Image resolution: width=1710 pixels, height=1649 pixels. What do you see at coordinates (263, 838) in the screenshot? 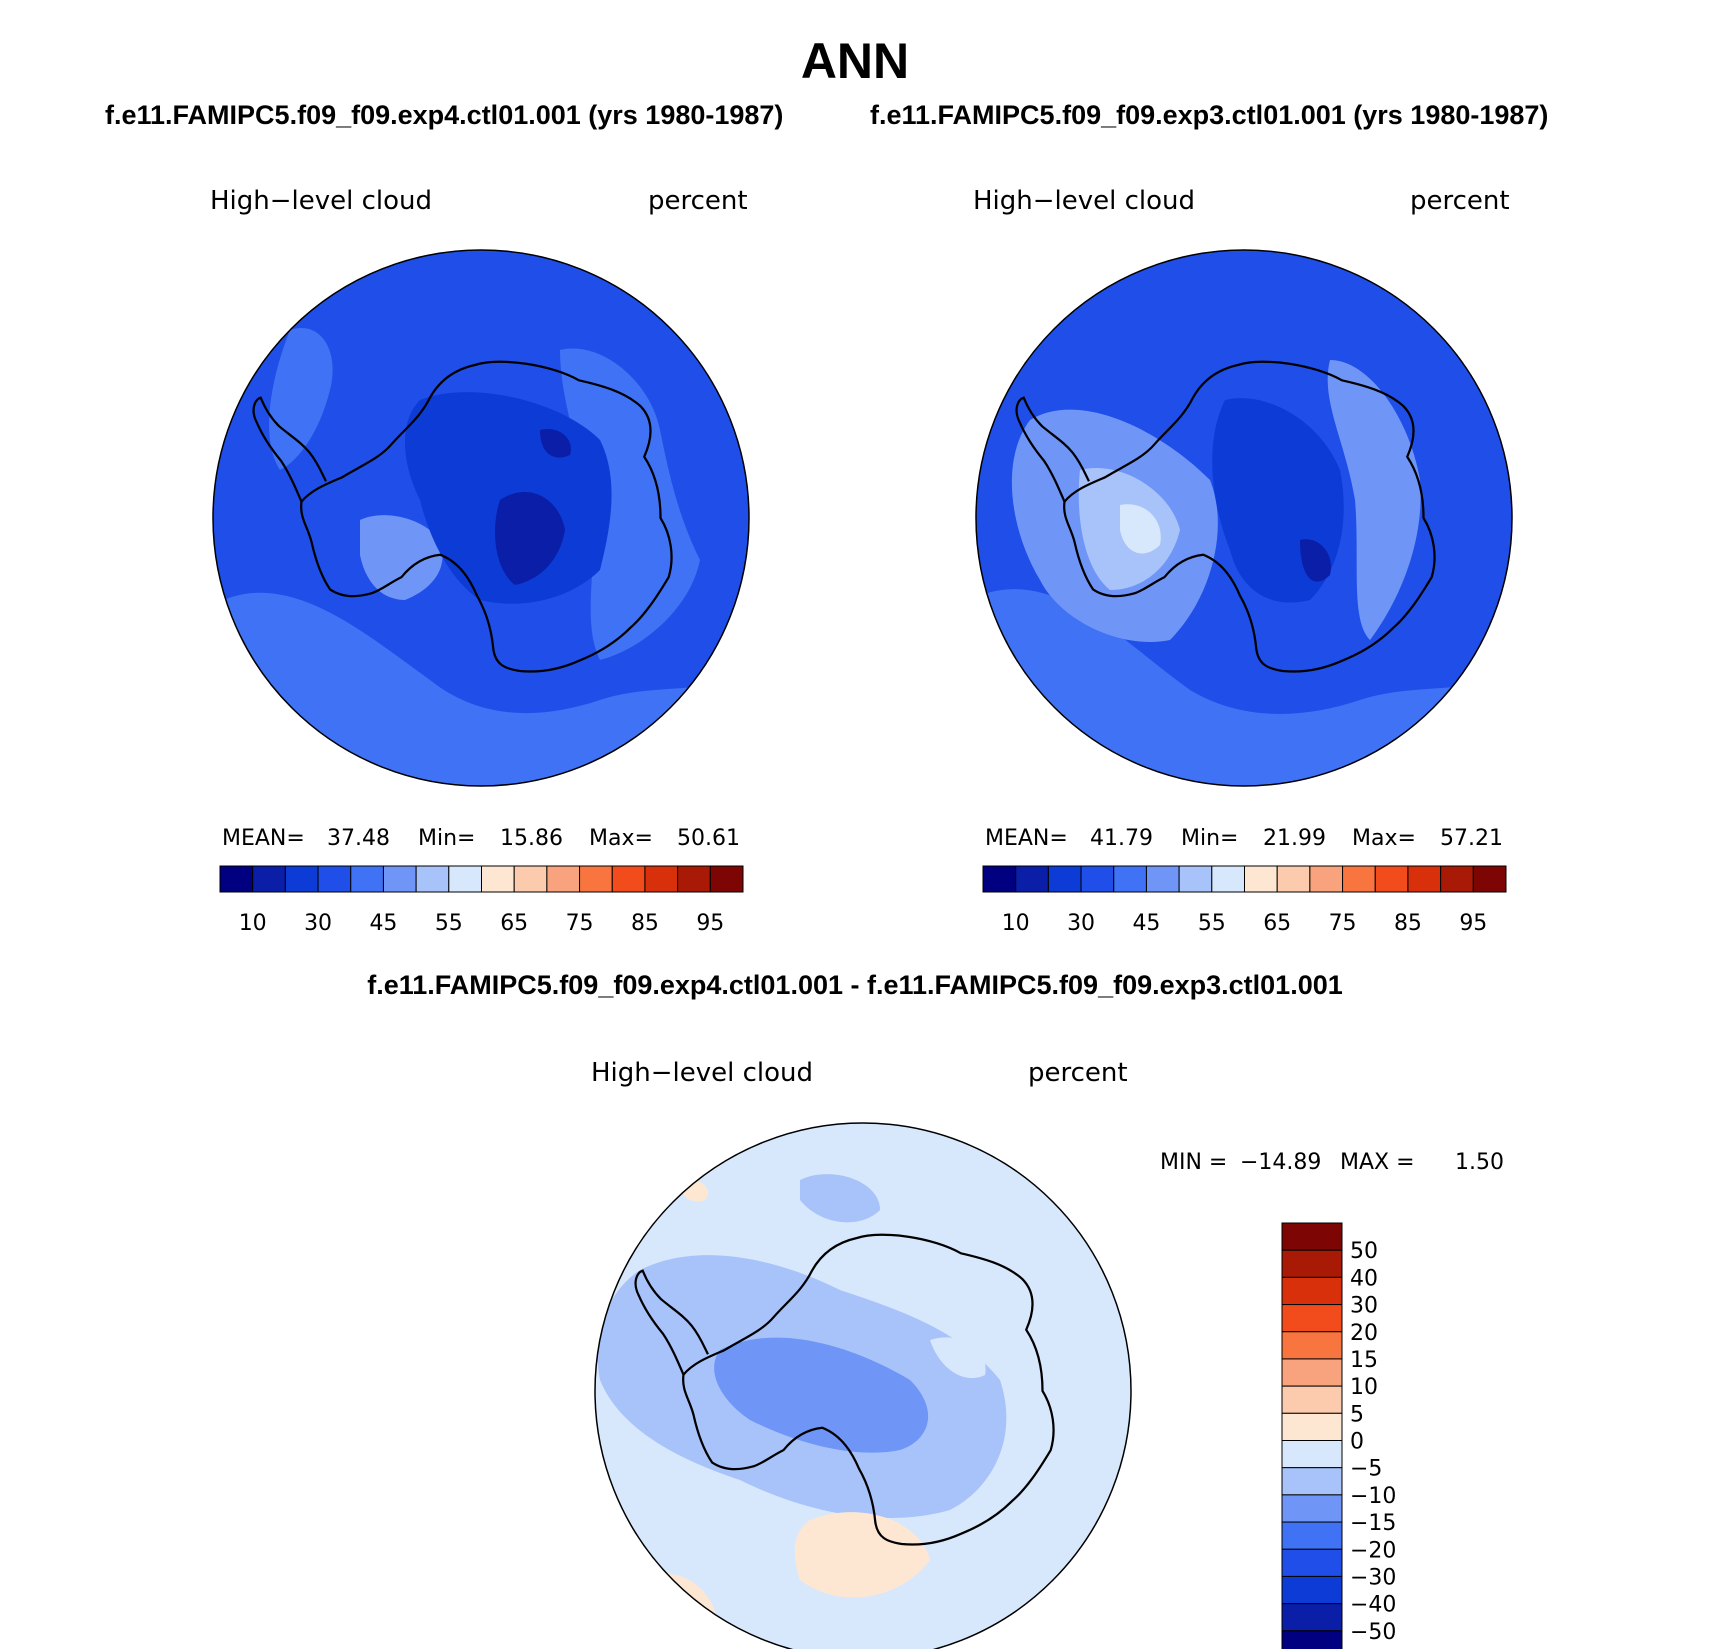
I see `panel1-mean-label: MEAN=` at bounding box center [263, 838].